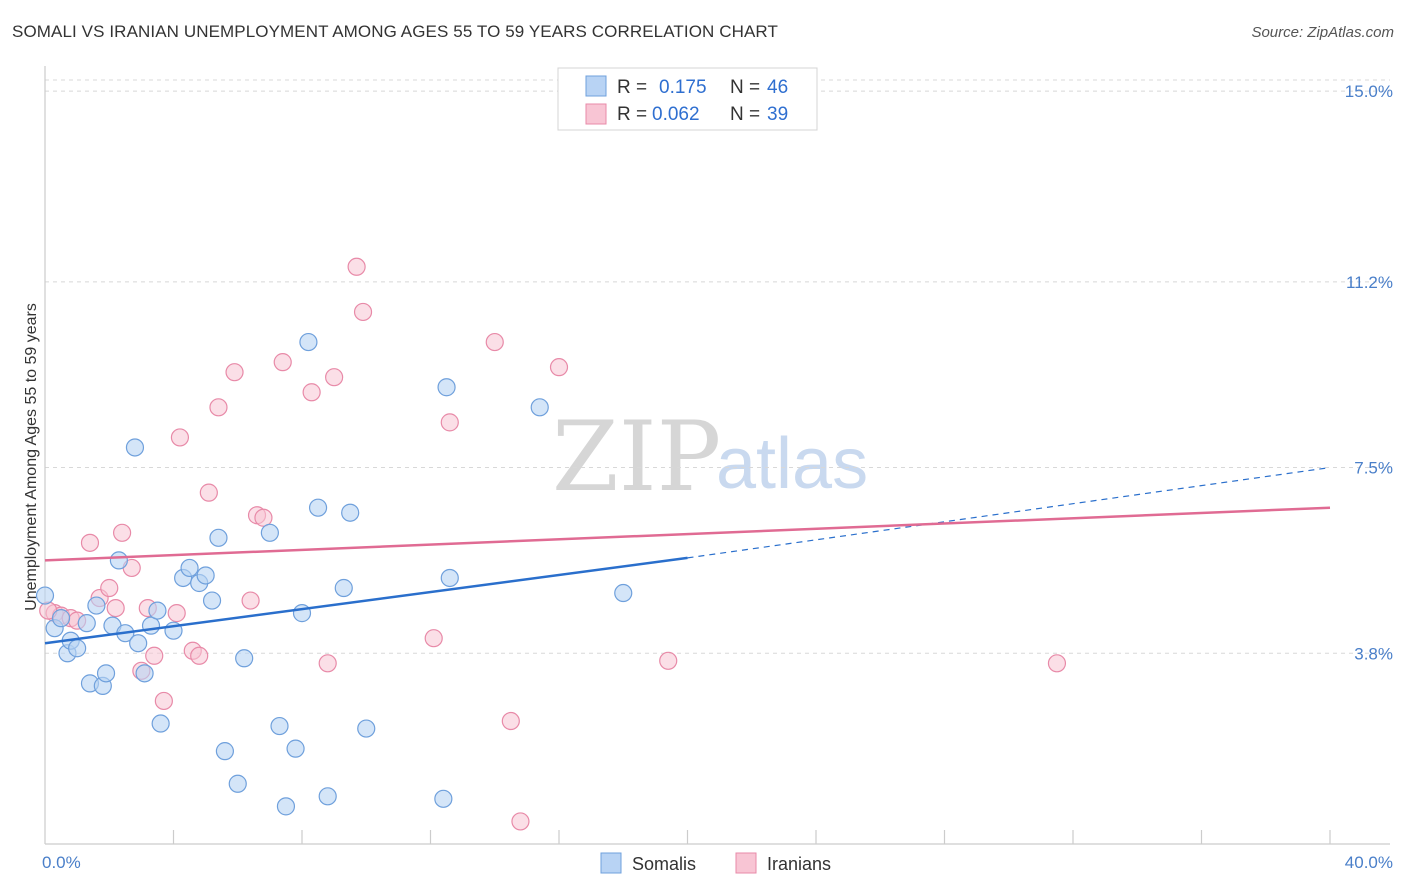 The height and width of the screenshot is (892, 1406). I want to click on y-axis-title: Unemployment Among Ages 55 to 59 years, so click(31, 457).